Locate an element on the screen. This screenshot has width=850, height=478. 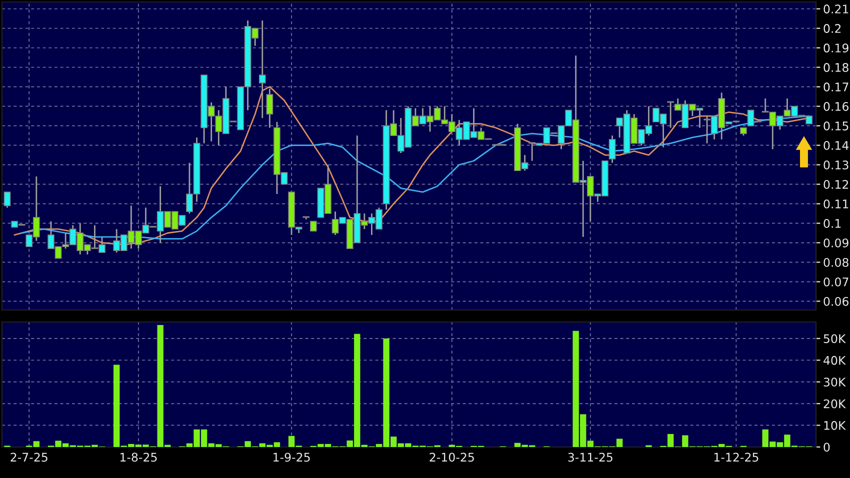
y-tick-label: 0.12 is located at coordinates (836, 184).